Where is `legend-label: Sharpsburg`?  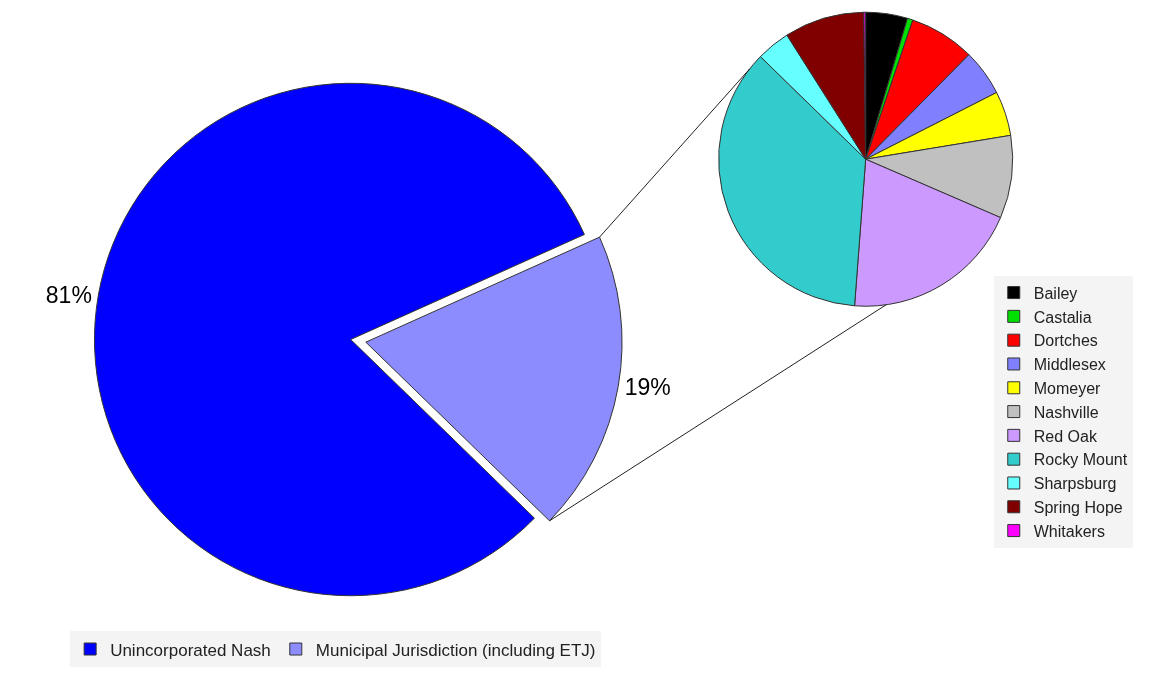
legend-label: Sharpsburg is located at coordinates (1075, 484).